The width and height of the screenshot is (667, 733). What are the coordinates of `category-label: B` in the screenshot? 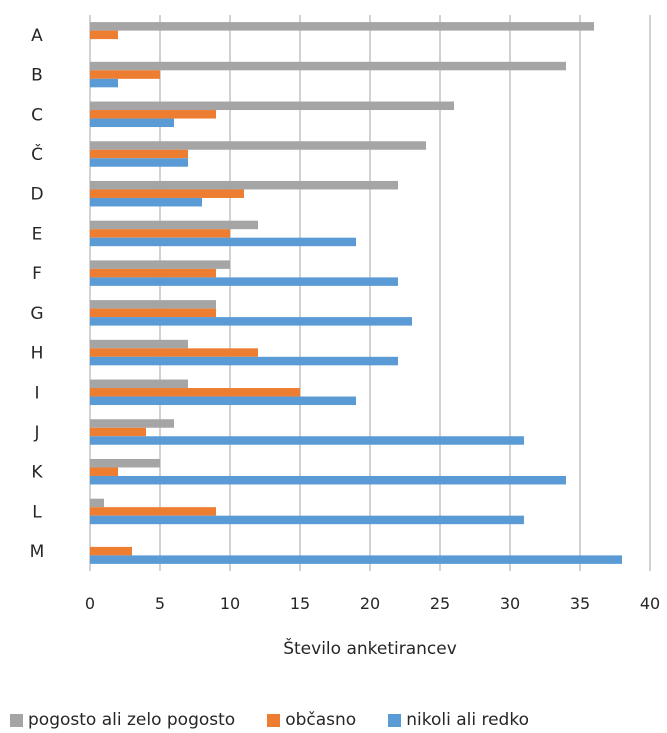 It's located at (37, 76).